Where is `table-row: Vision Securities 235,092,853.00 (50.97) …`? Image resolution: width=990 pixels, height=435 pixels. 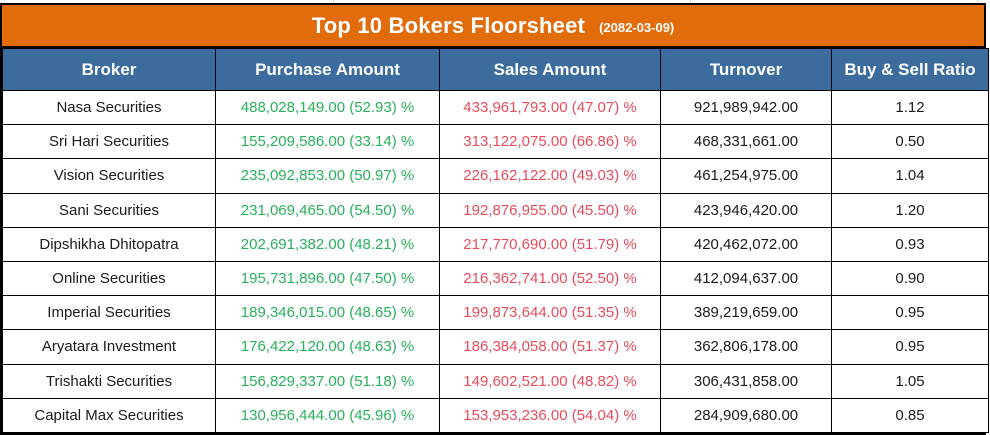
table-row: Vision Securities 235,092,853.00 (50.97) … is located at coordinates (495, 176).